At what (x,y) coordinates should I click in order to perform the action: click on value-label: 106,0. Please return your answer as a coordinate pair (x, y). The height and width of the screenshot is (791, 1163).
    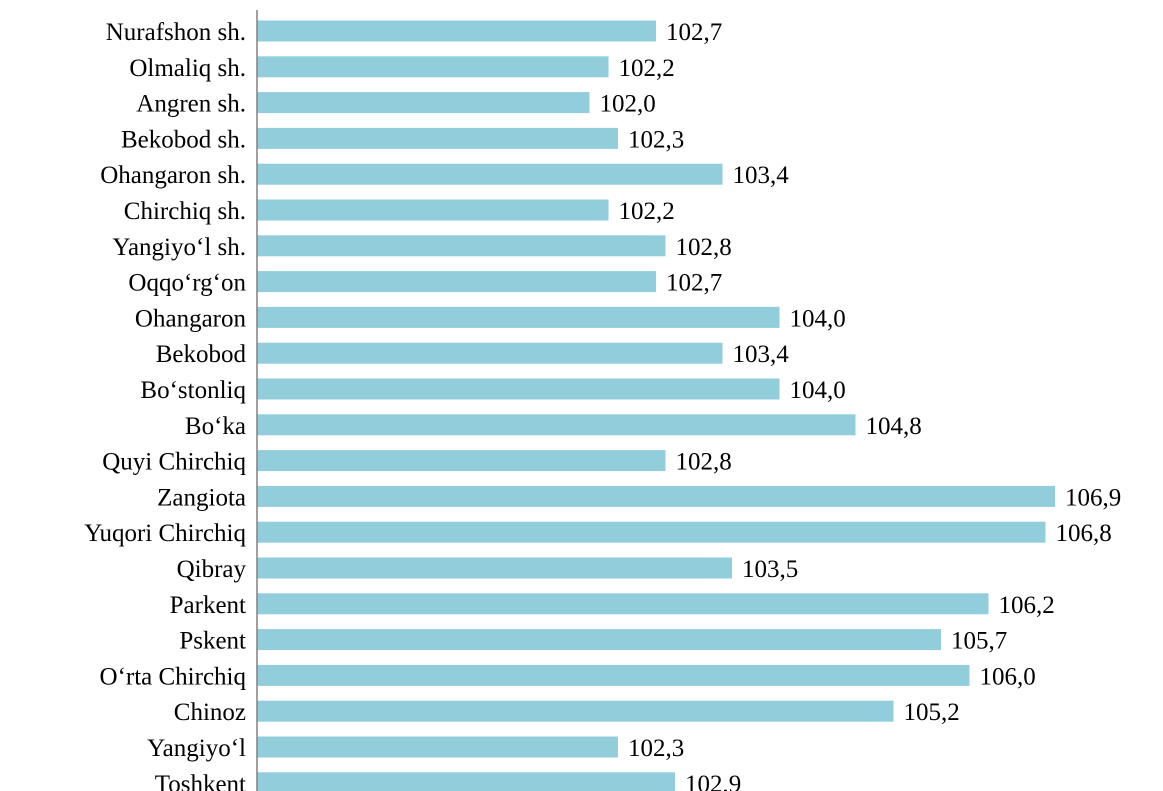
    Looking at the image, I should click on (1008, 676).